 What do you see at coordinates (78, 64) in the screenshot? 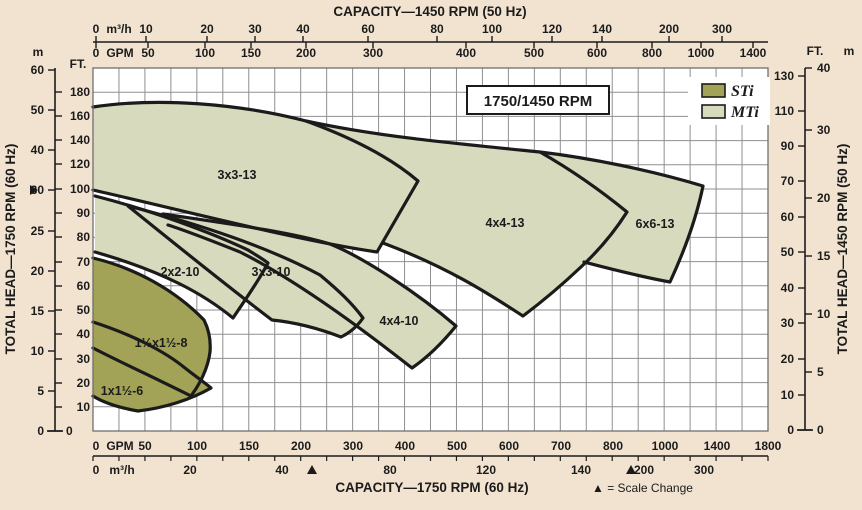
I see `left-ft-header: FT.` at bounding box center [78, 64].